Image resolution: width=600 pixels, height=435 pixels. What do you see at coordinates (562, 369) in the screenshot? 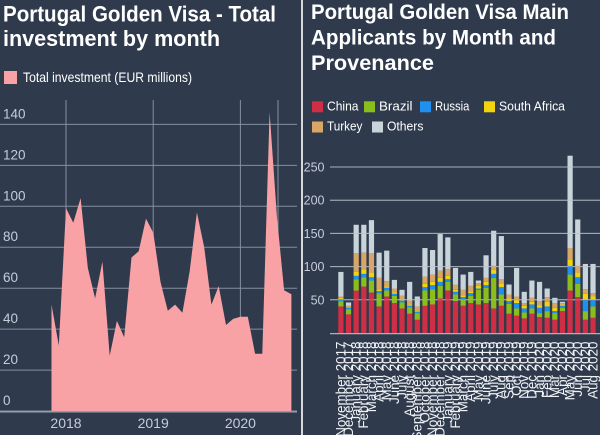
I see `svg-text: Apr 2020` at bounding box center [562, 369].